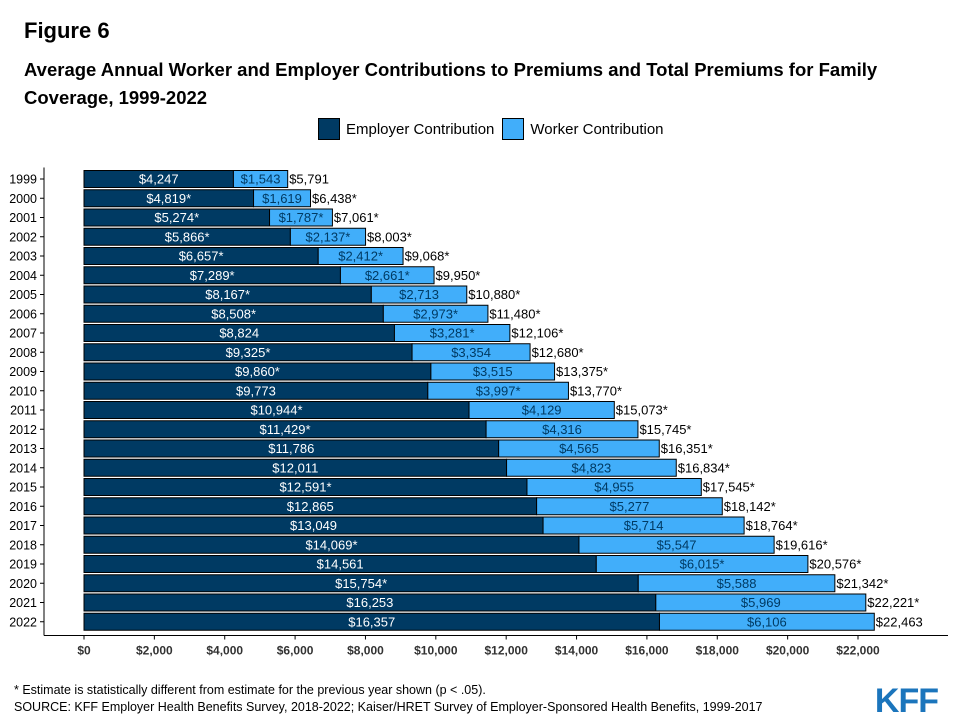  What do you see at coordinates (369, 602) in the screenshot?
I see `data-label-employer: $16,253` at bounding box center [369, 602].